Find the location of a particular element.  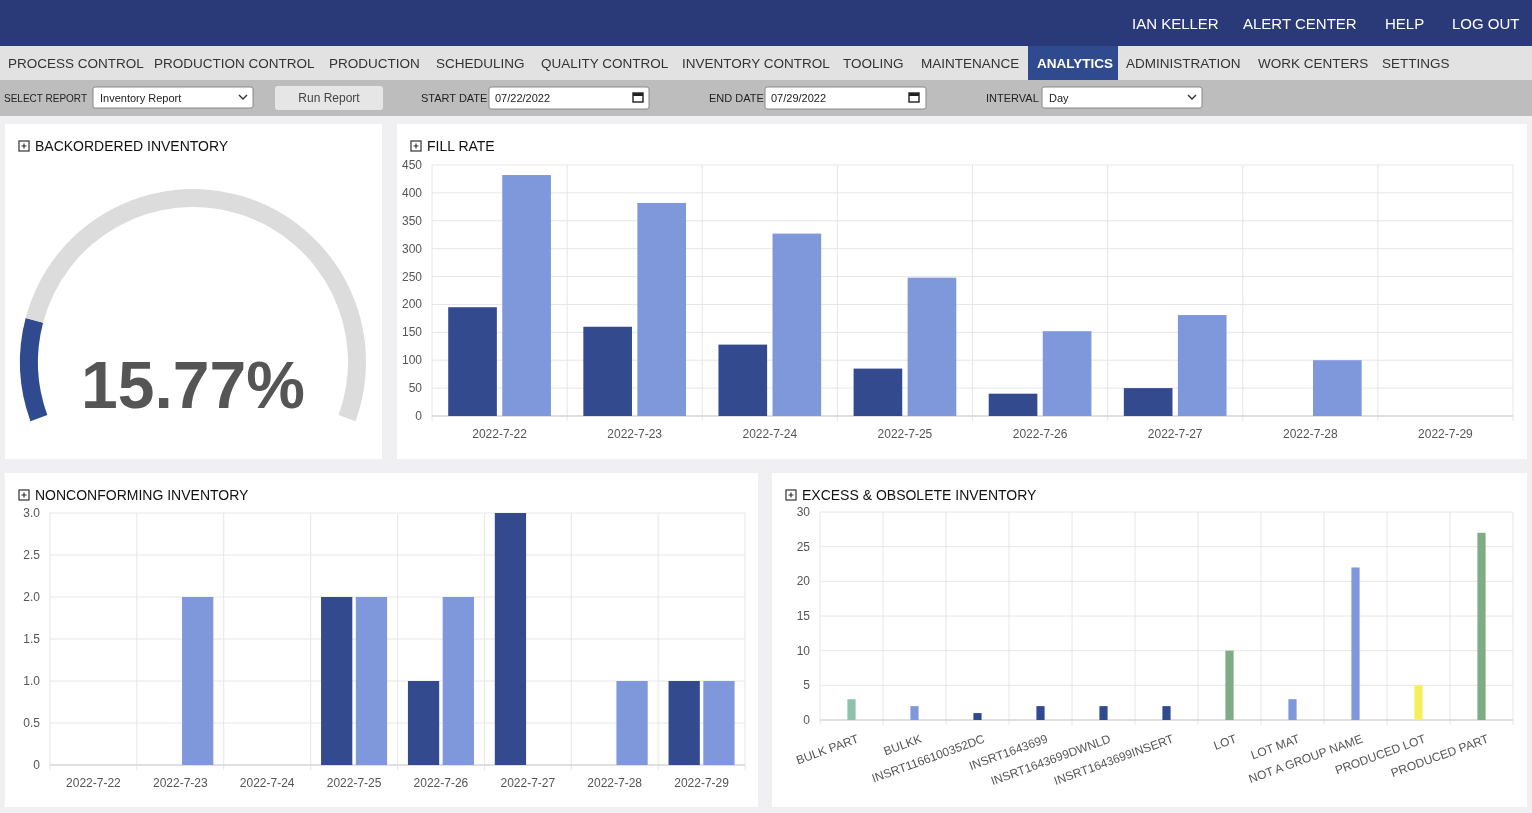

text: IAN KELLER is located at coordinates (1175, 23).